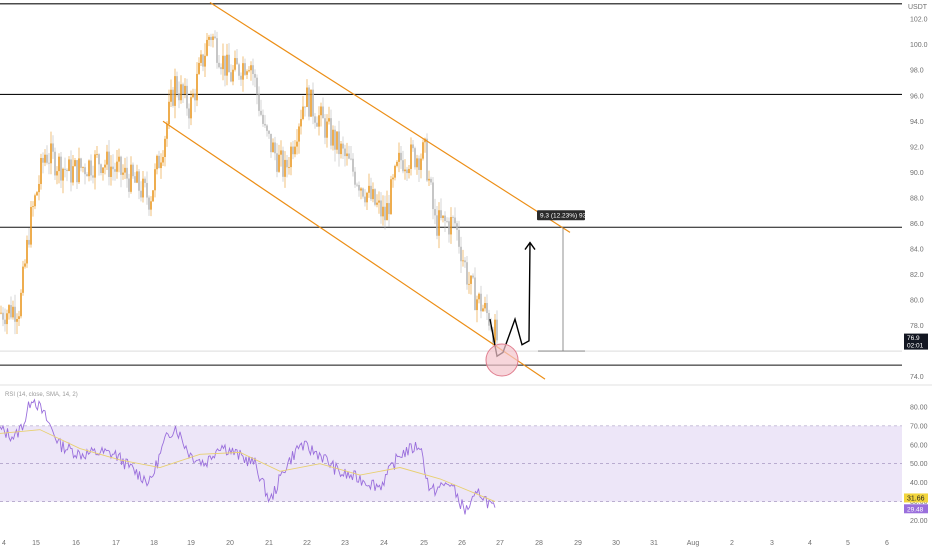  Describe the element at coordinates (919, 20) in the screenshot. I see `price-tick-label: 102.0` at that location.